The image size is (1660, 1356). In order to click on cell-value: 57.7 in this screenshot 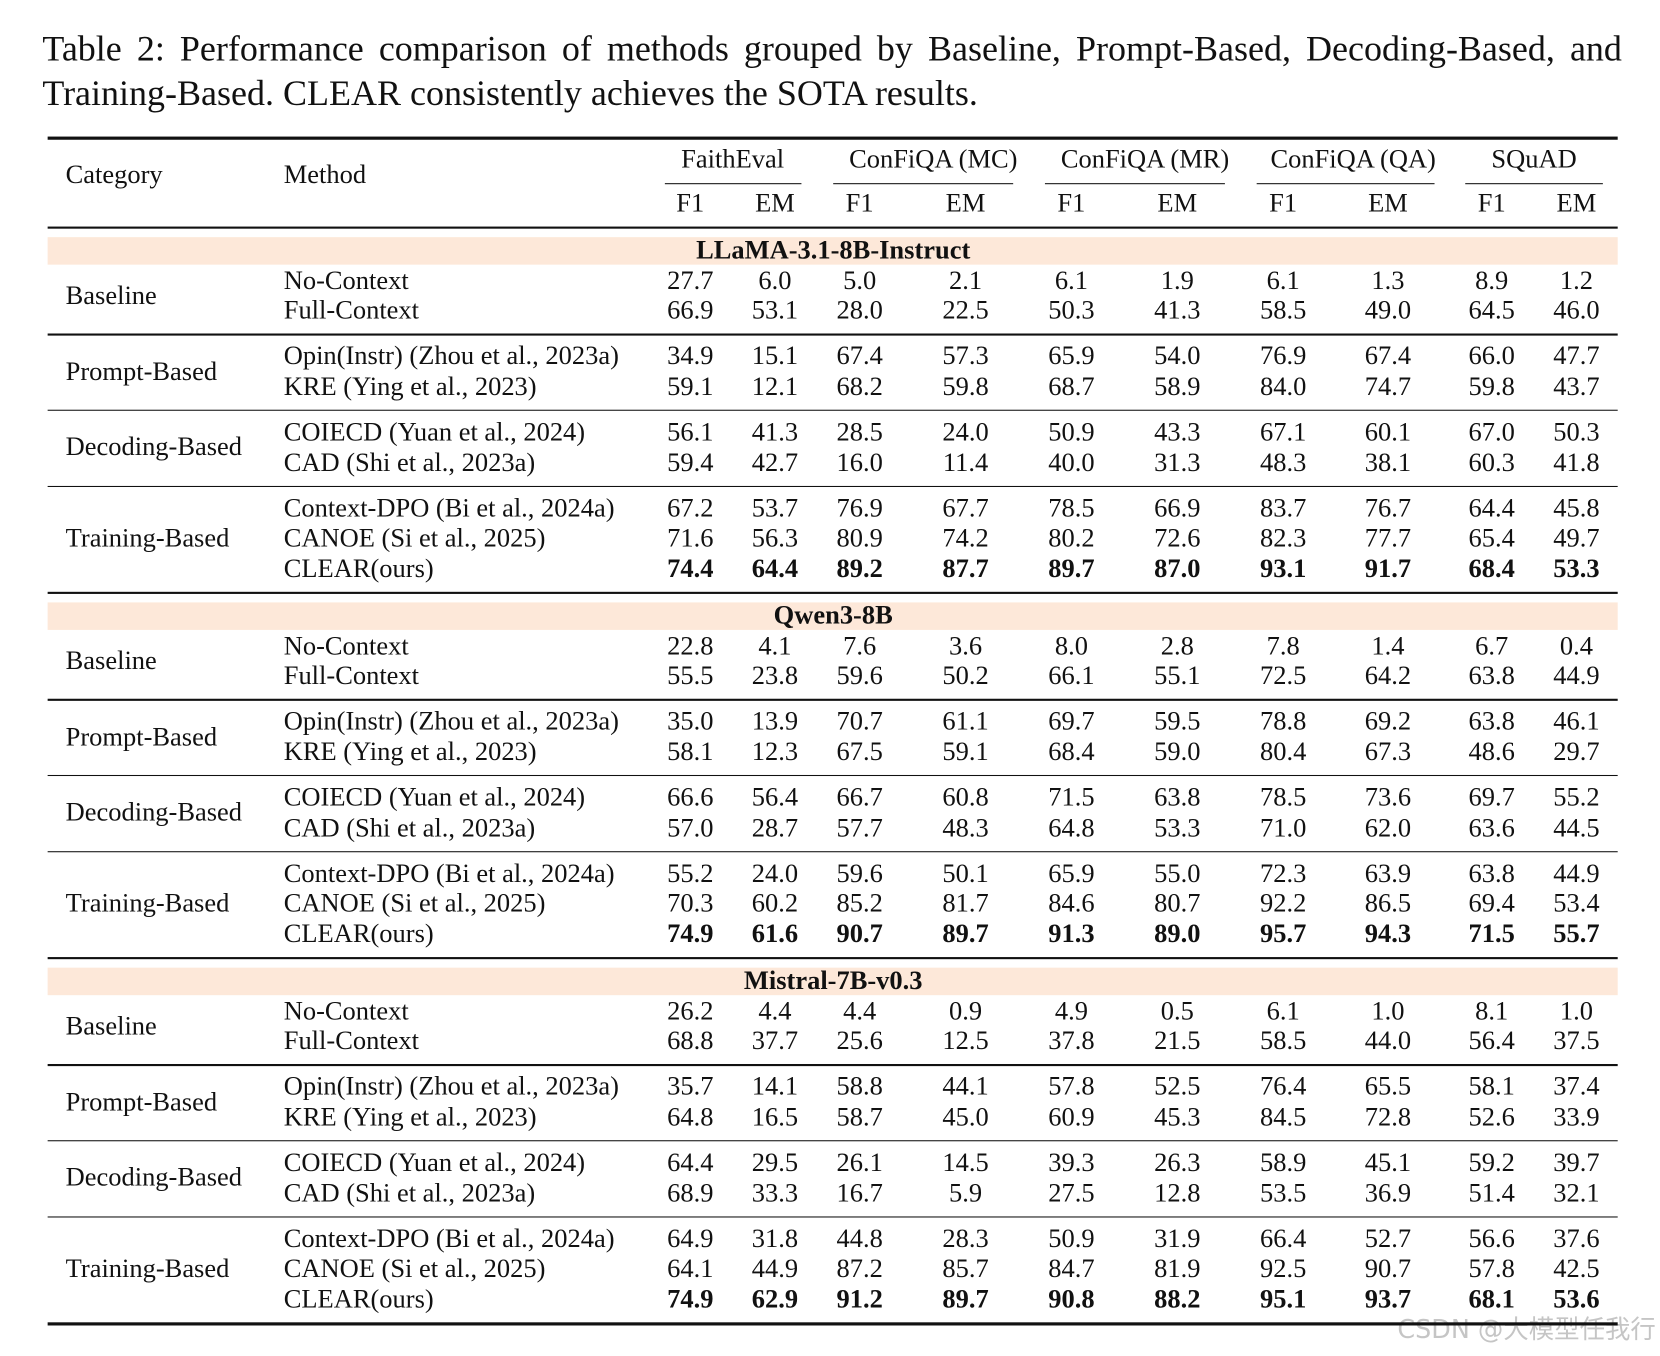, I will do `click(859, 828)`.